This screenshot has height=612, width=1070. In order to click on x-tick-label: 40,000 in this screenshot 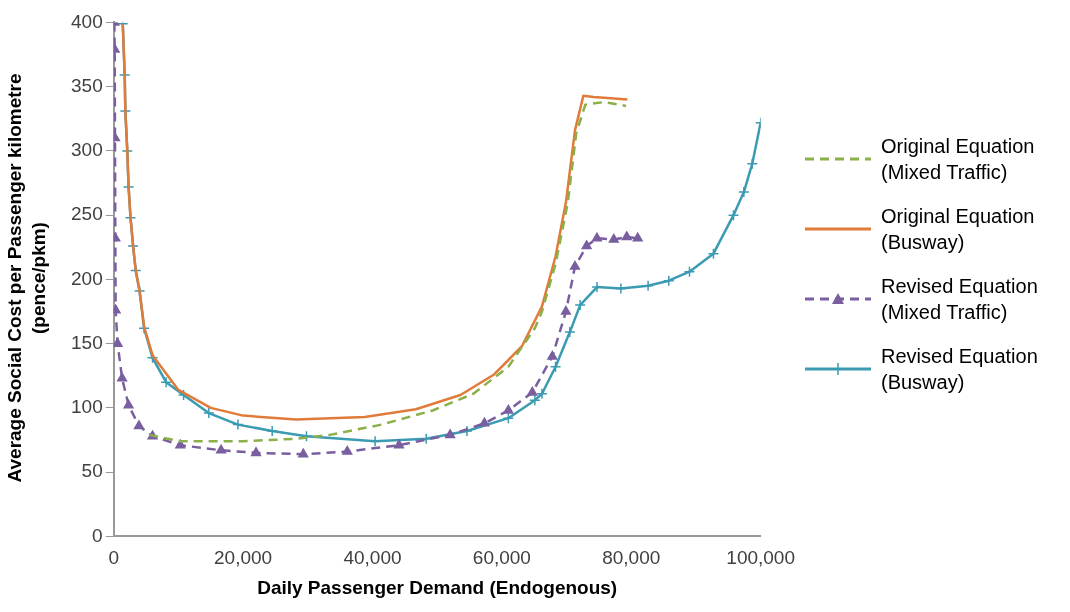, I will do `click(372, 558)`.